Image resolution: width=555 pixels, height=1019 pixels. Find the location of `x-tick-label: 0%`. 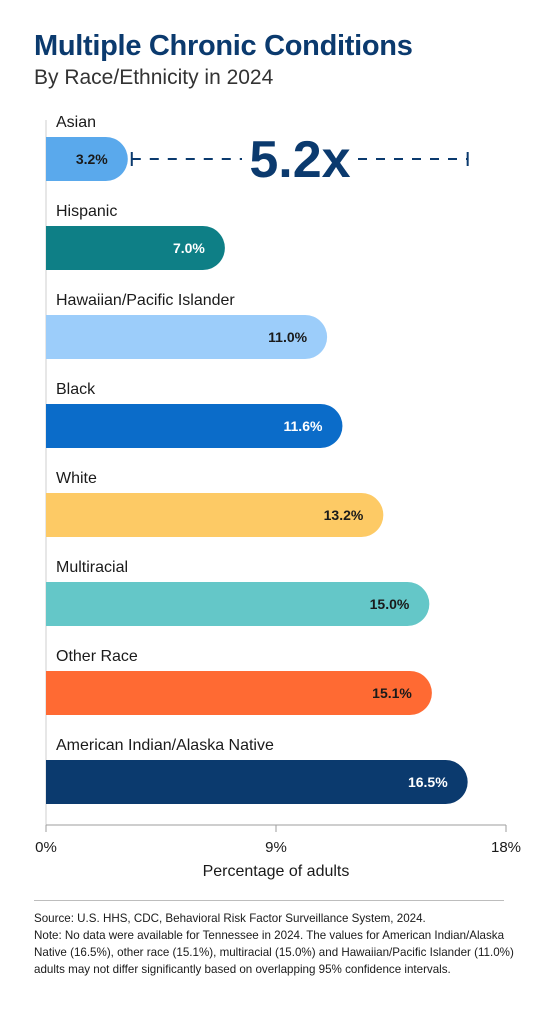

x-tick-label: 0% is located at coordinates (46, 847).